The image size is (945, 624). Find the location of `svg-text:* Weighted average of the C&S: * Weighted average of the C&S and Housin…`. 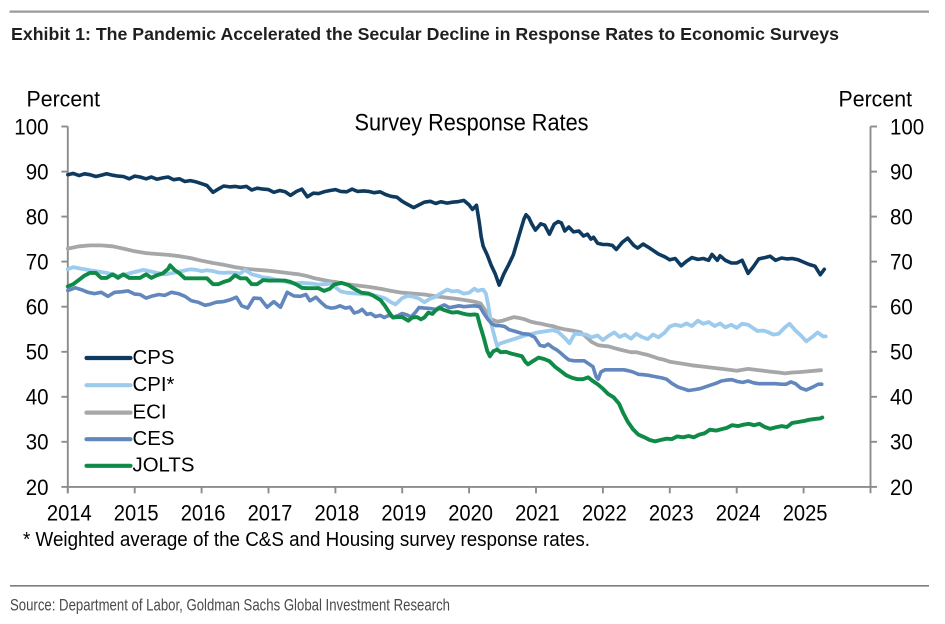

svg-text:* Weighted average of the C&S: * Weighted average of the C&S and Housin… is located at coordinates (306, 540).